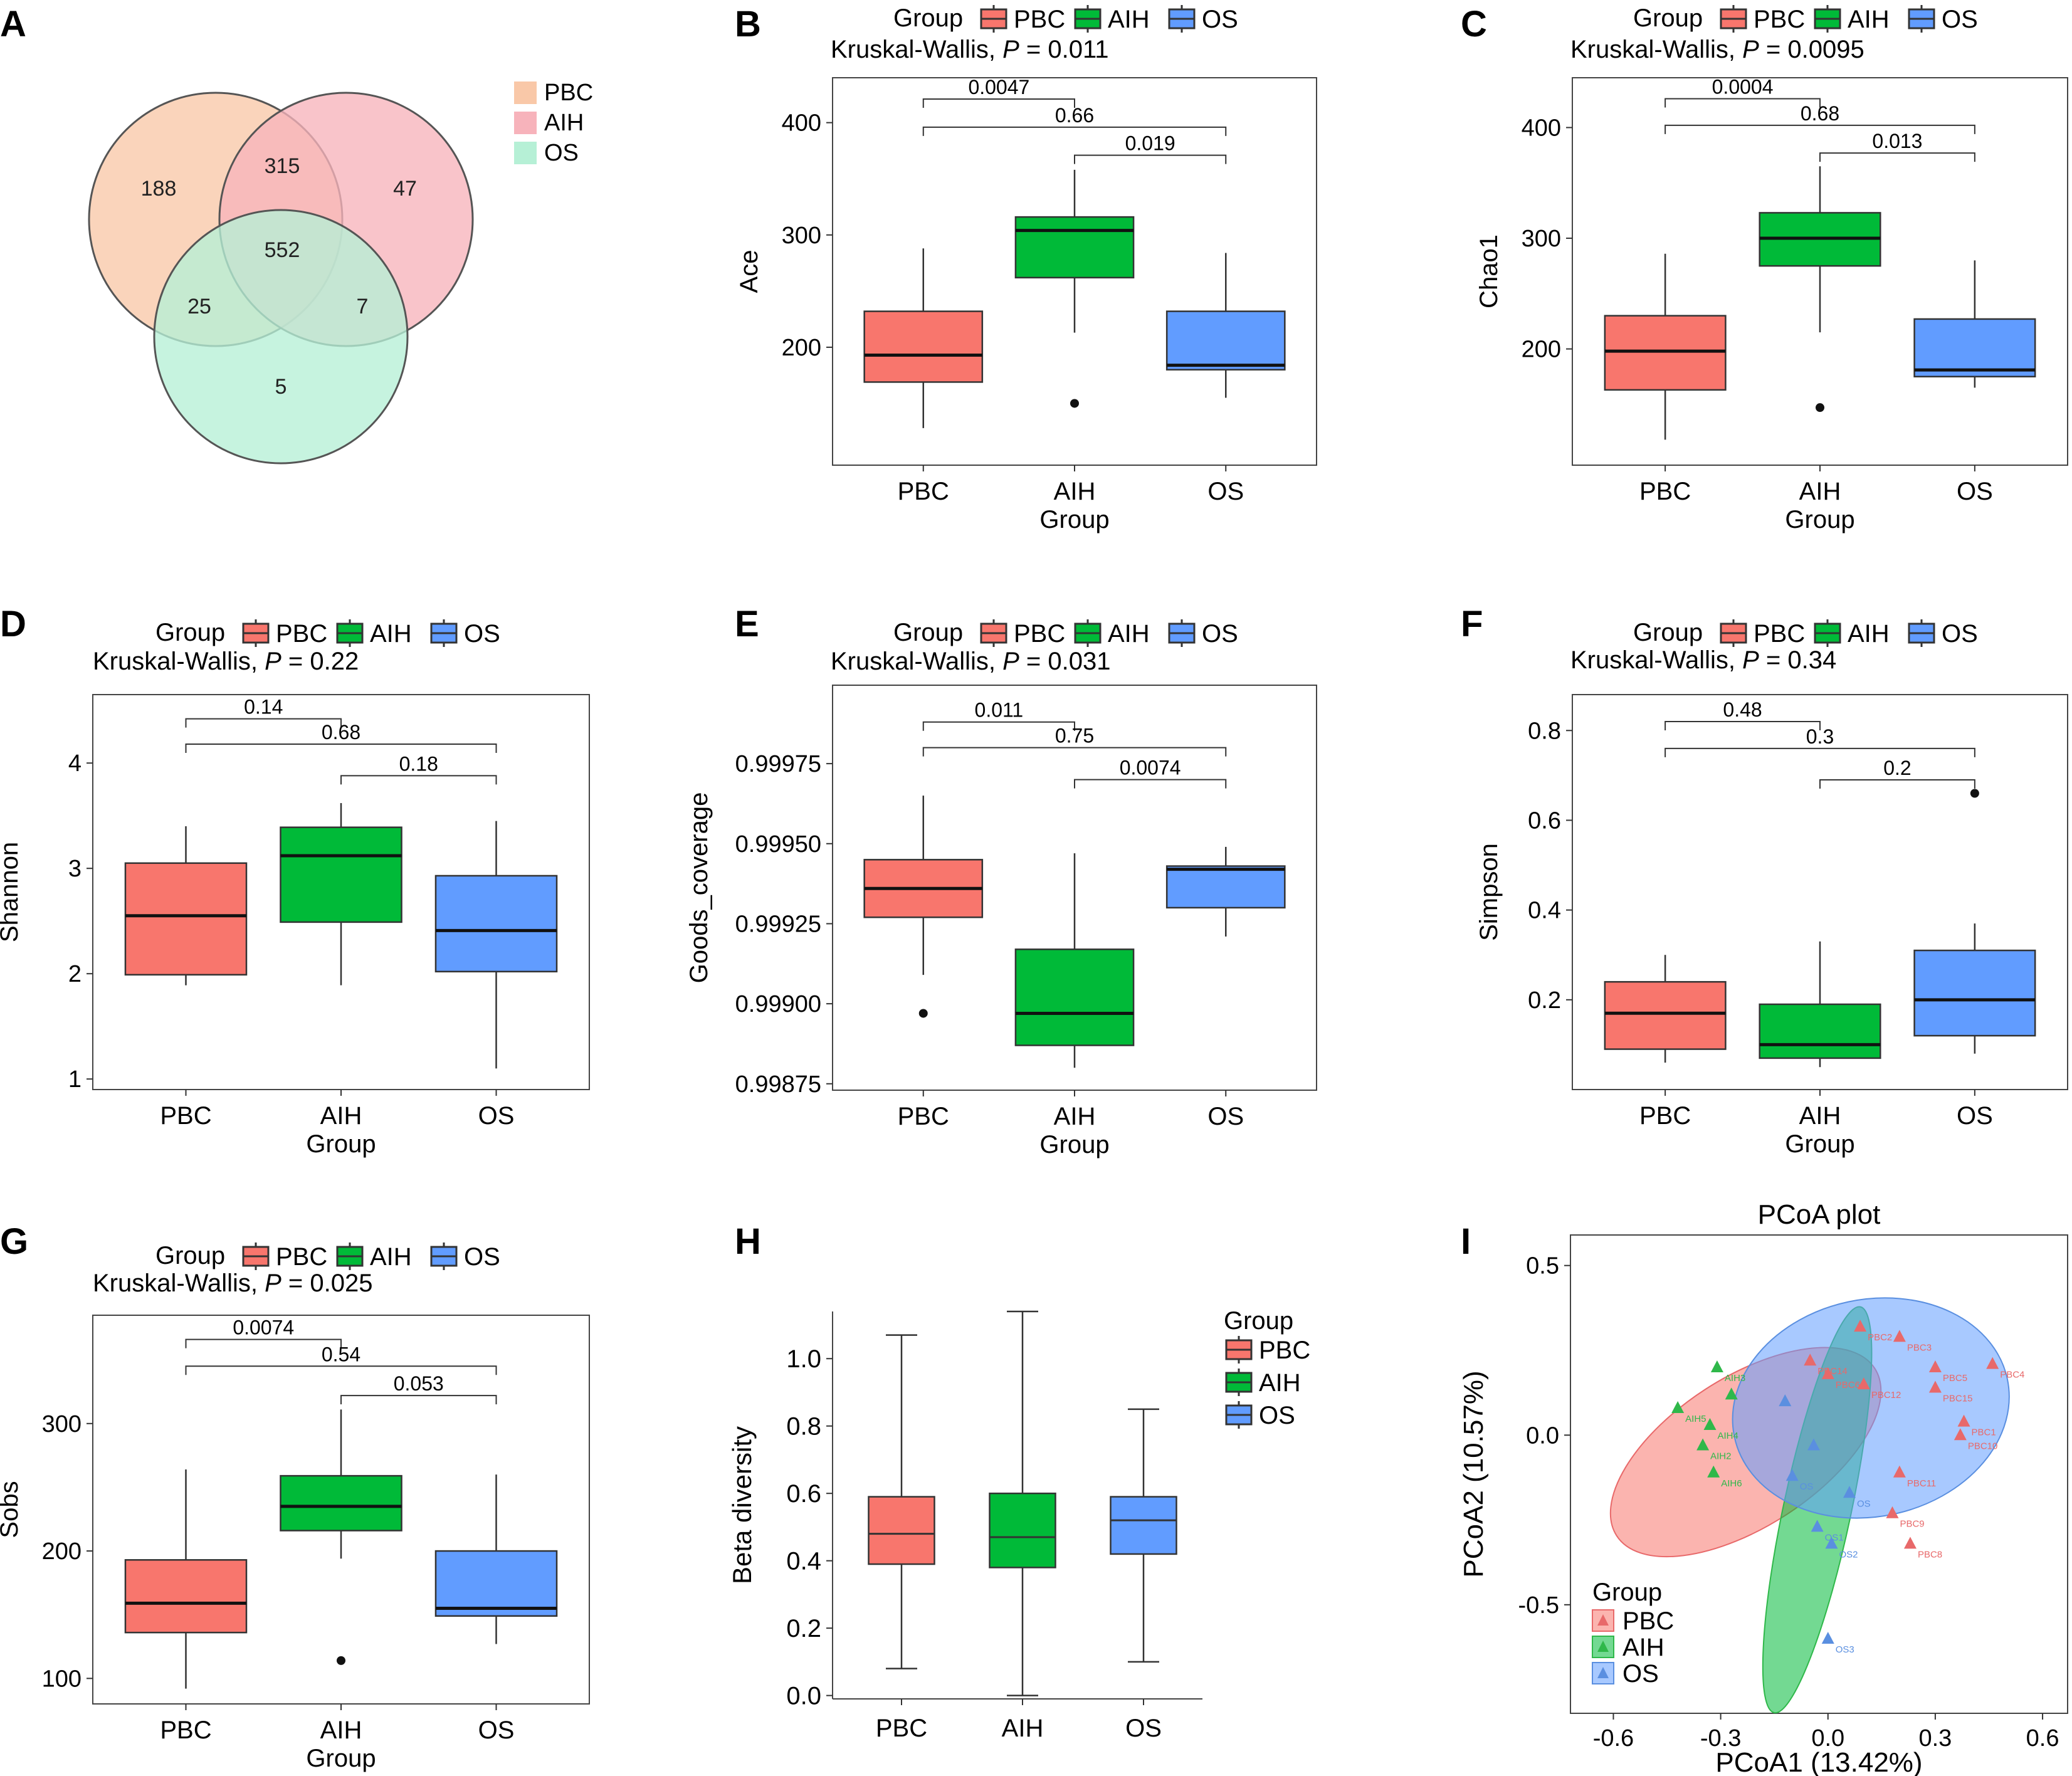 The width and height of the screenshot is (2072, 1776). Describe the element at coordinates (62, 1424) in the screenshot. I see `y-tick-label: 300` at that location.